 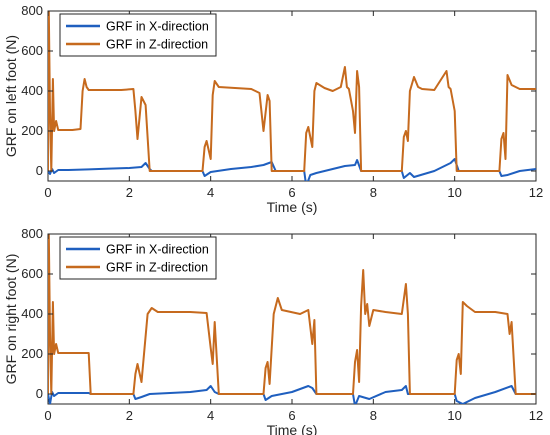 I want to click on y-axis-label: GRF on left foot (N), so click(x=11, y=96).